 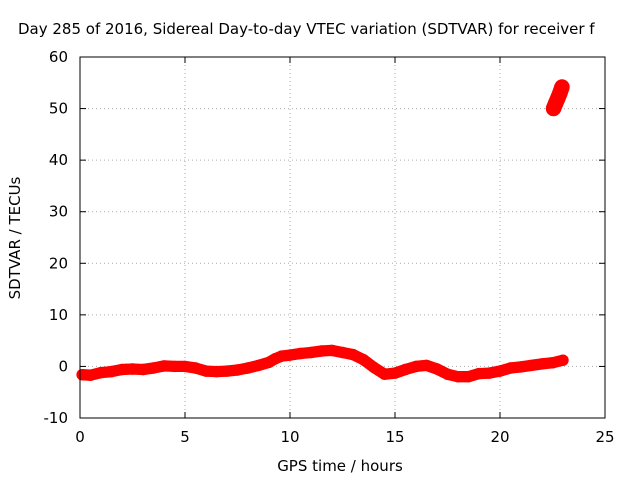 What do you see at coordinates (58, 160) in the screenshot?
I see `y-tick-label: 40` at bounding box center [58, 160].